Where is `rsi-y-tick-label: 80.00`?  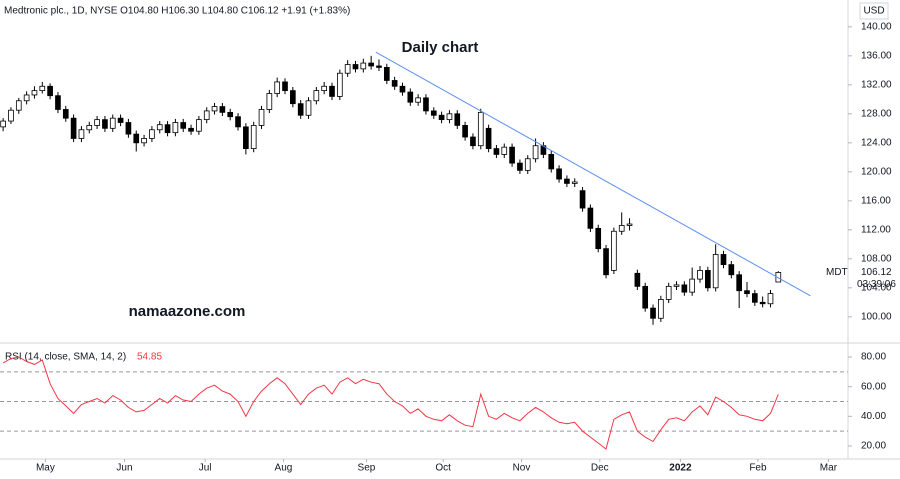 rsi-y-tick-label: 80.00 is located at coordinates (873, 357).